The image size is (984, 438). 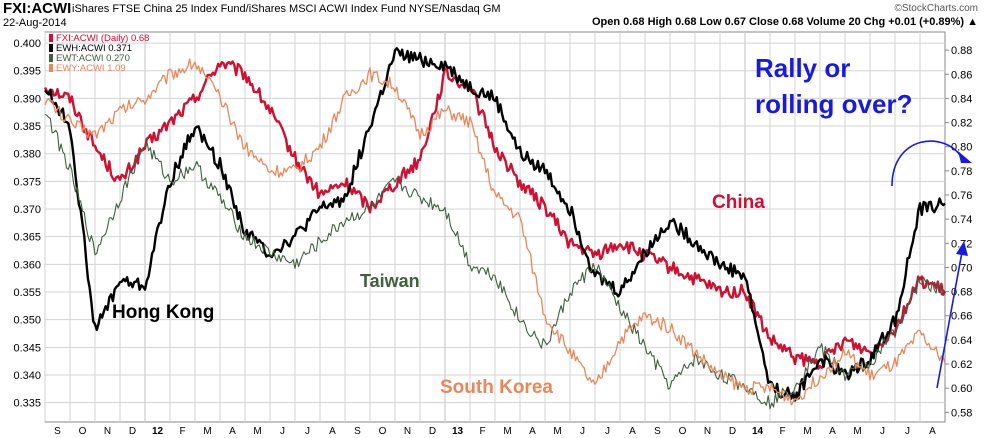 I want to click on left-tick-label: 0.400, so click(x=27, y=44).